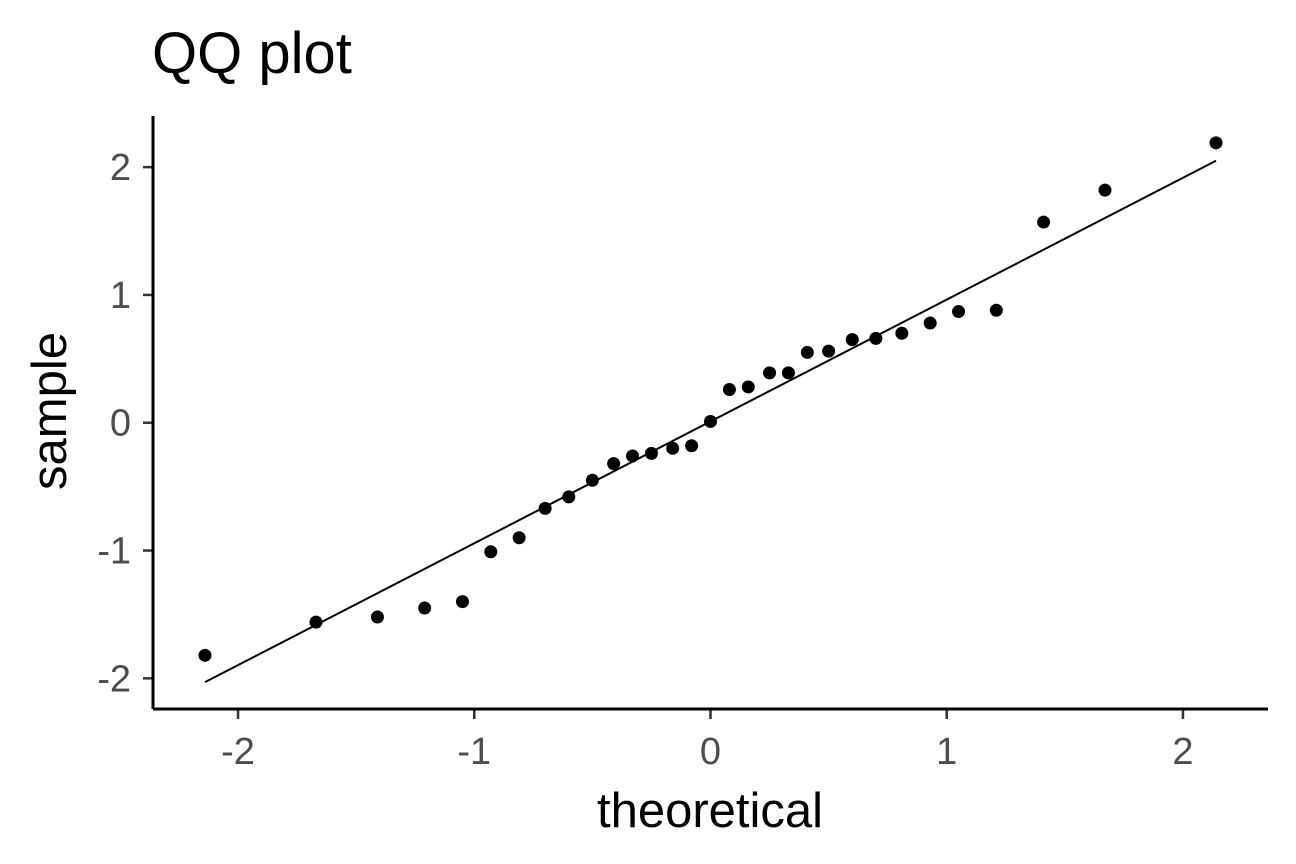 The image size is (1296, 864). What do you see at coordinates (1182, 752) in the screenshot?
I see `x-tick-label: 2` at bounding box center [1182, 752].